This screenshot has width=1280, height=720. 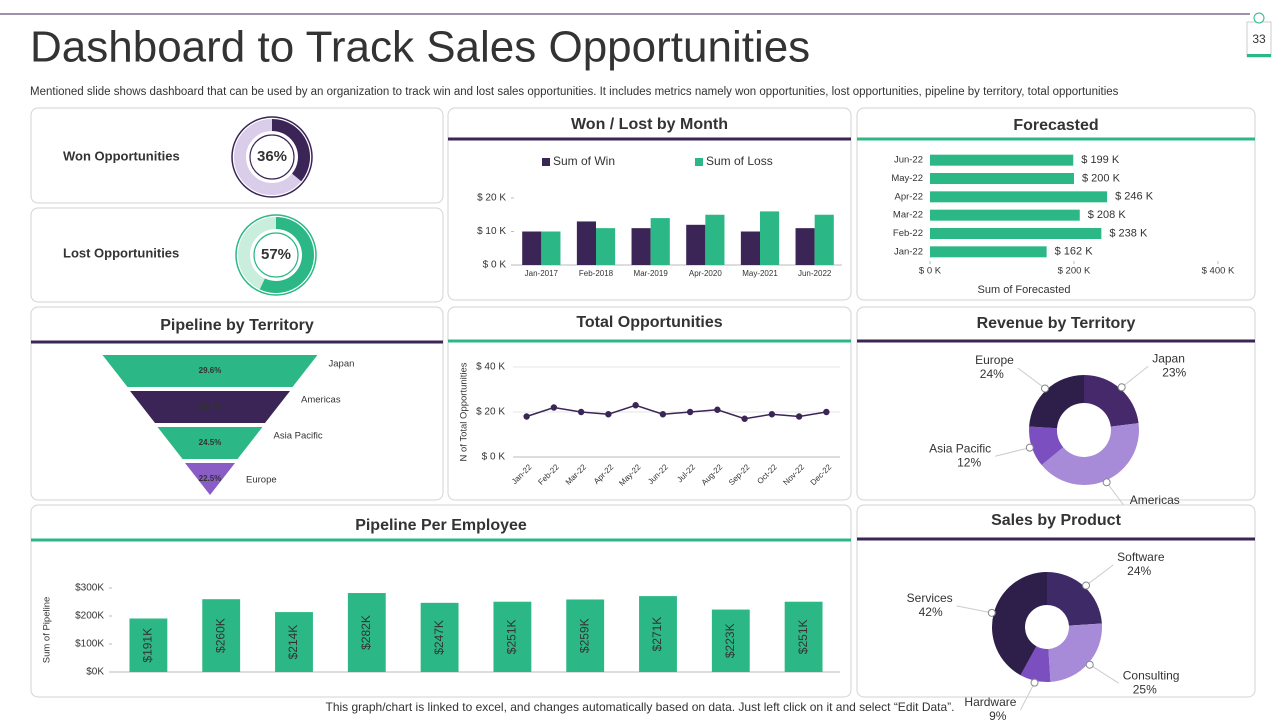 What do you see at coordinates (1024, 290) in the screenshot?
I see `x-axis-label: Sum of Forecasted` at bounding box center [1024, 290].